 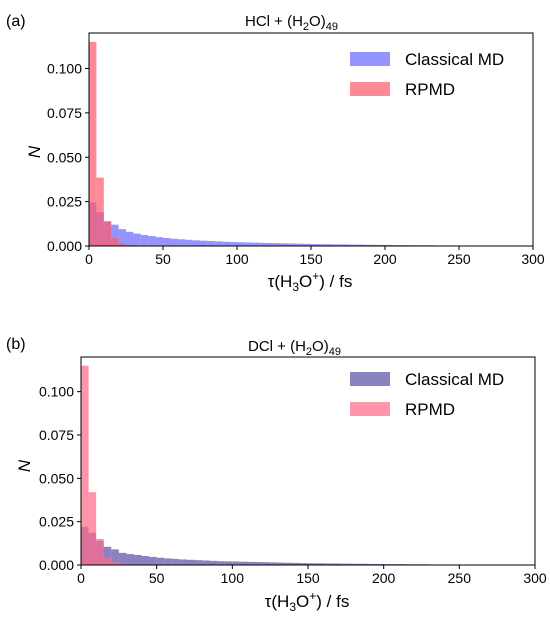 What do you see at coordinates (385, 259) in the screenshot?
I see `x-tick-label: 200` at bounding box center [385, 259].